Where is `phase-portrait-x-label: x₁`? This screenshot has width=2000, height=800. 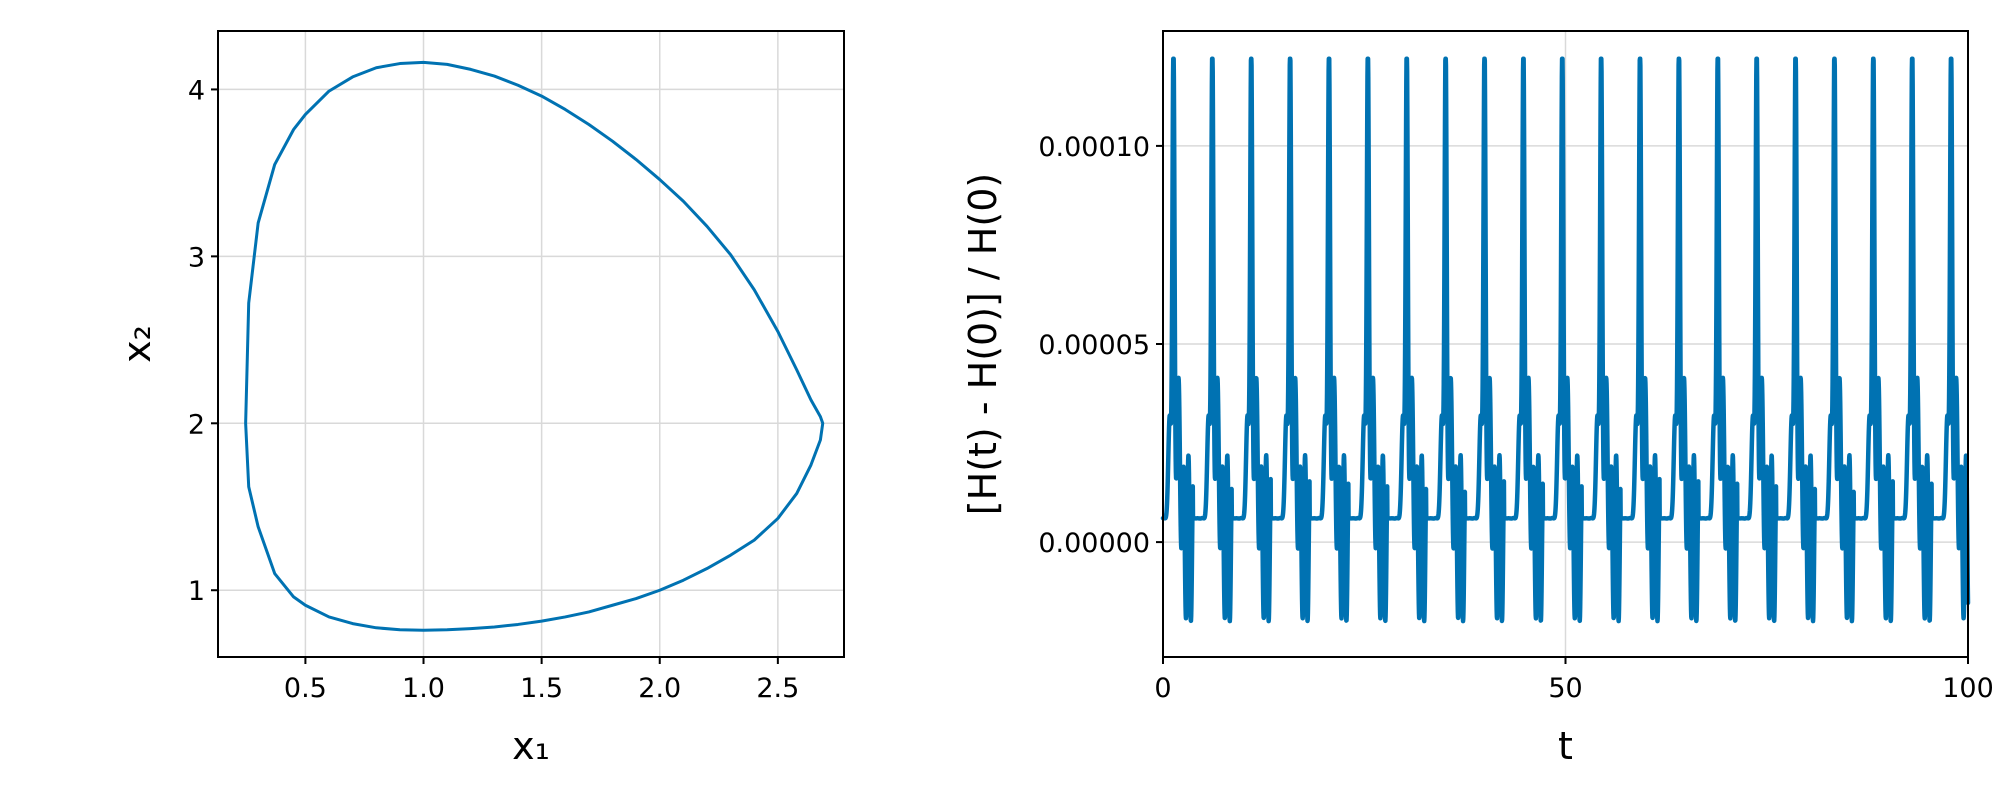
phase-portrait-x-label: x₁ is located at coordinates (531, 746).